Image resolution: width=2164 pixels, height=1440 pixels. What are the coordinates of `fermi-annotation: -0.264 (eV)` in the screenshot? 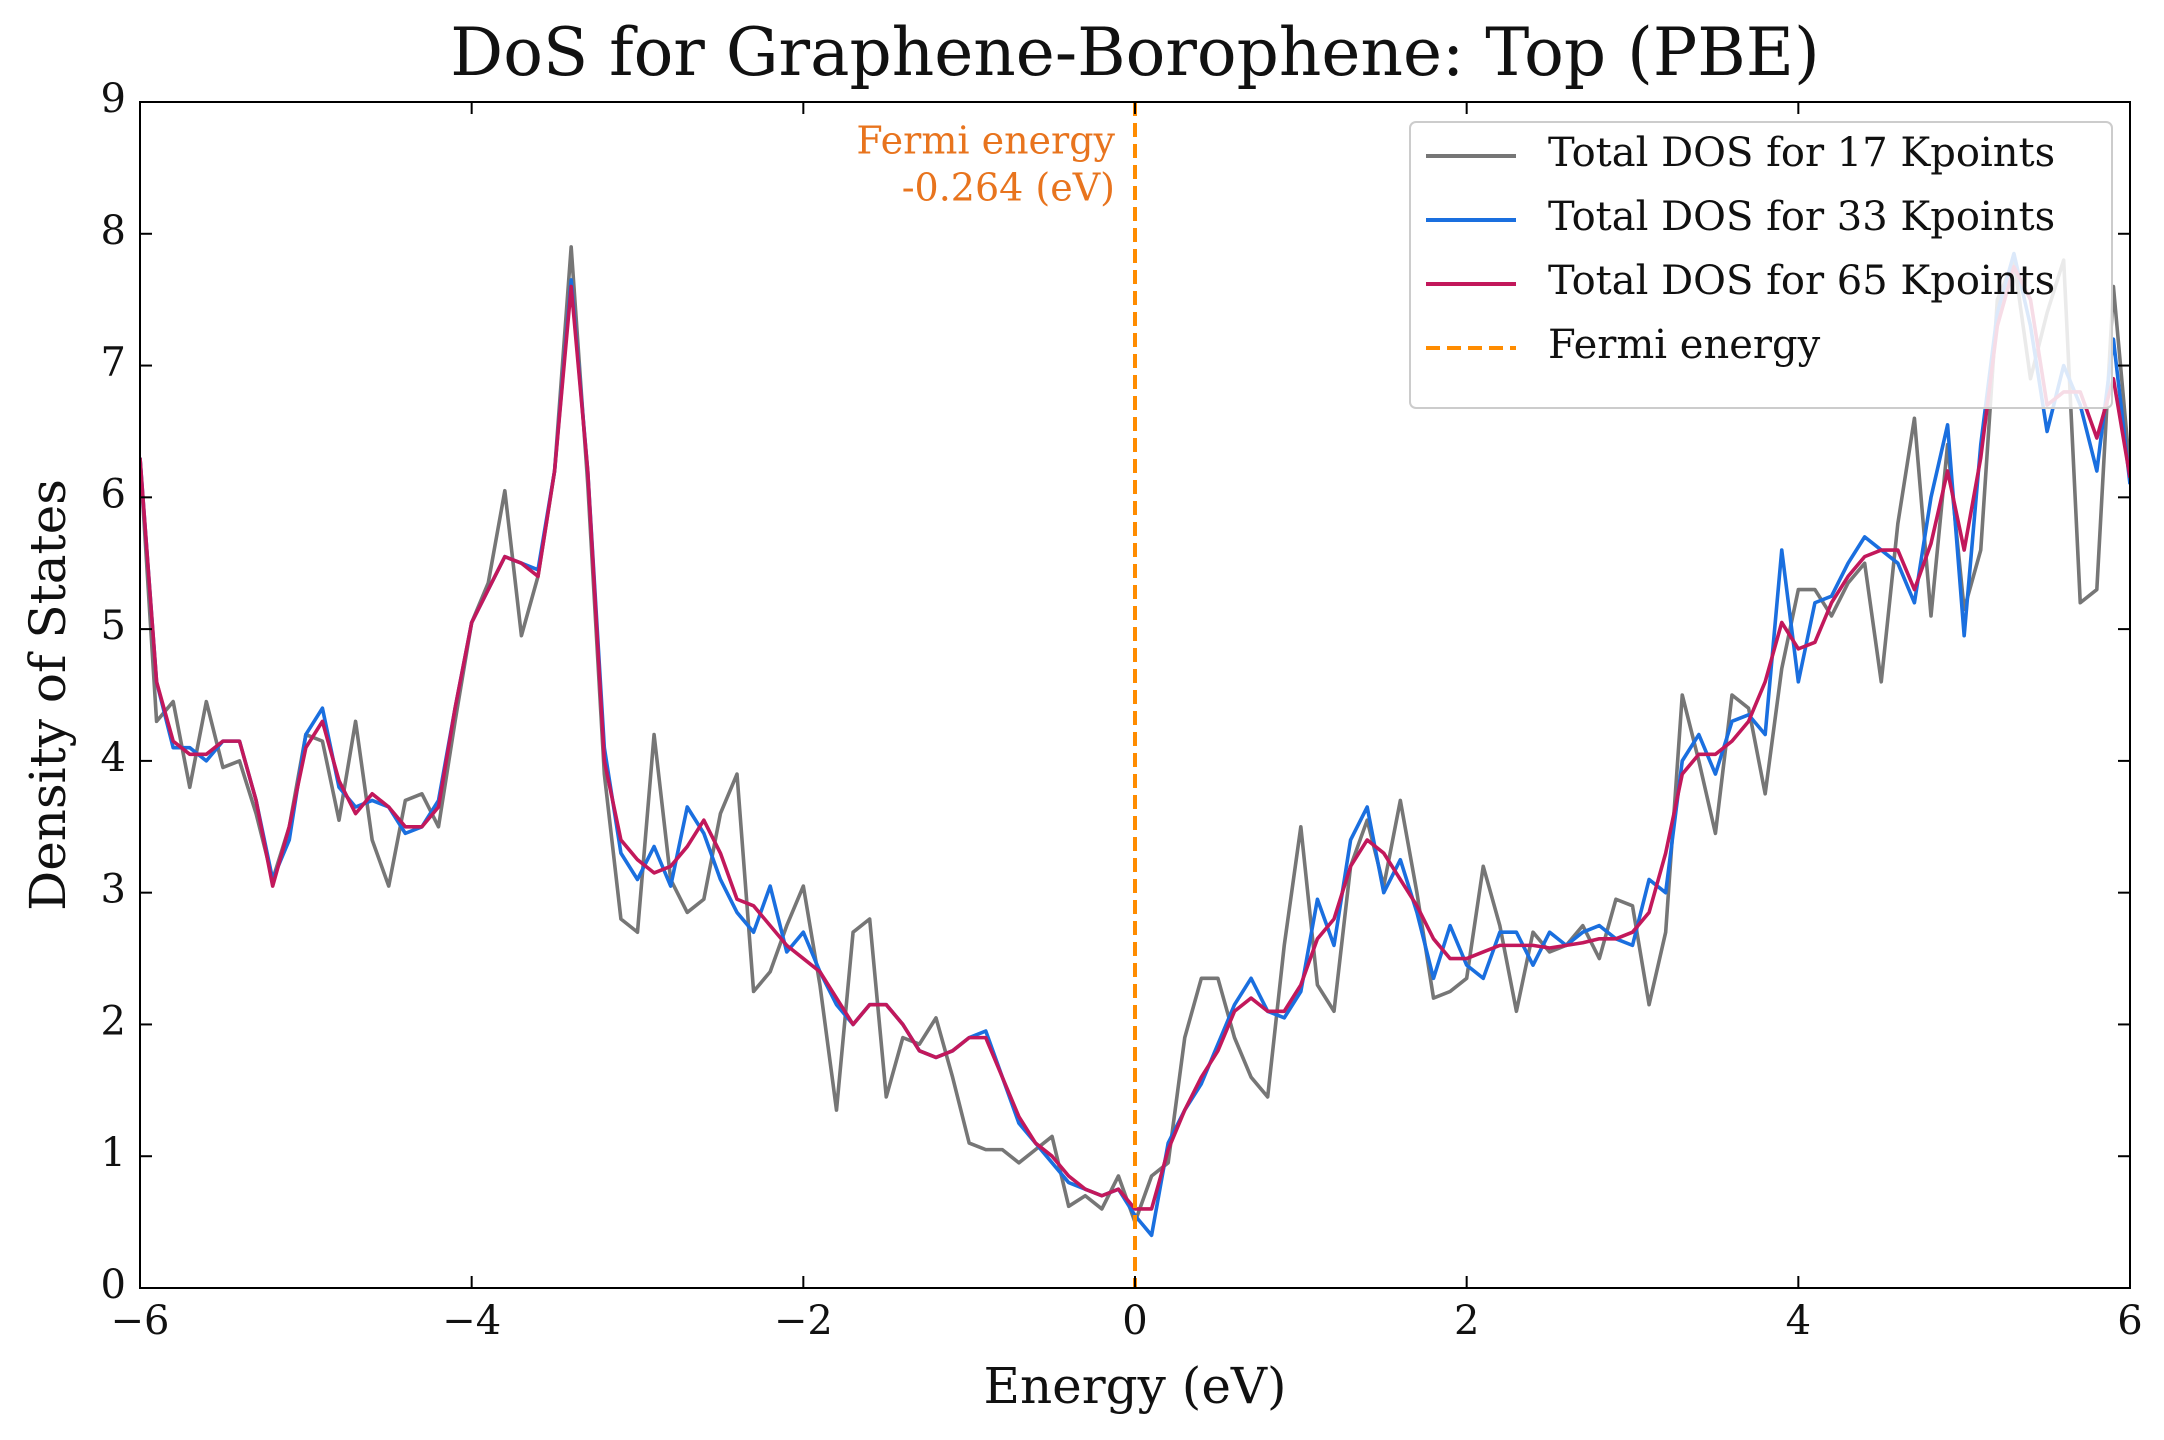 It's located at (1008, 188).